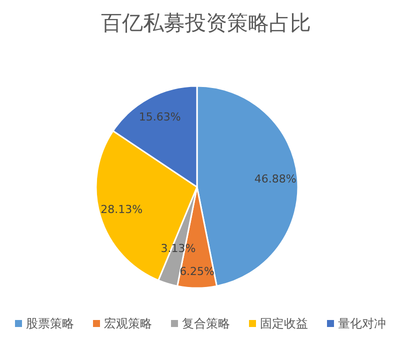 This screenshot has width=412, height=345. I want to click on legend-label: 复合策略, so click(206, 323).